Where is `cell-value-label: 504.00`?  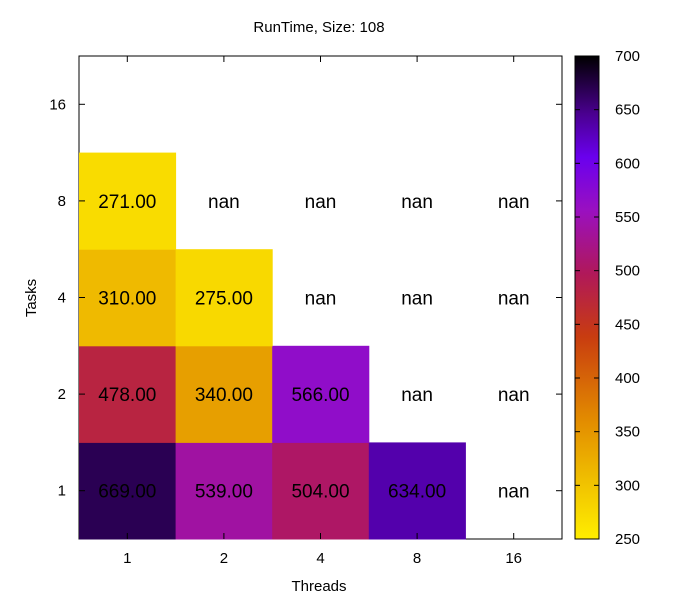
cell-value-label: 504.00 is located at coordinates (320, 492).